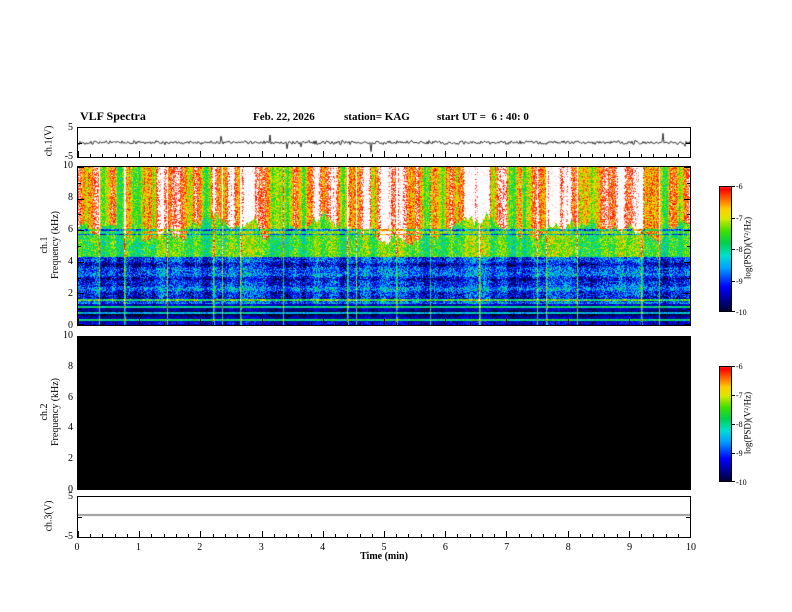 The width and height of the screenshot is (792, 612). What do you see at coordinates (741, 482) in the screenshot?
I see `tick-label: -10` at bounding box center [741, 482].